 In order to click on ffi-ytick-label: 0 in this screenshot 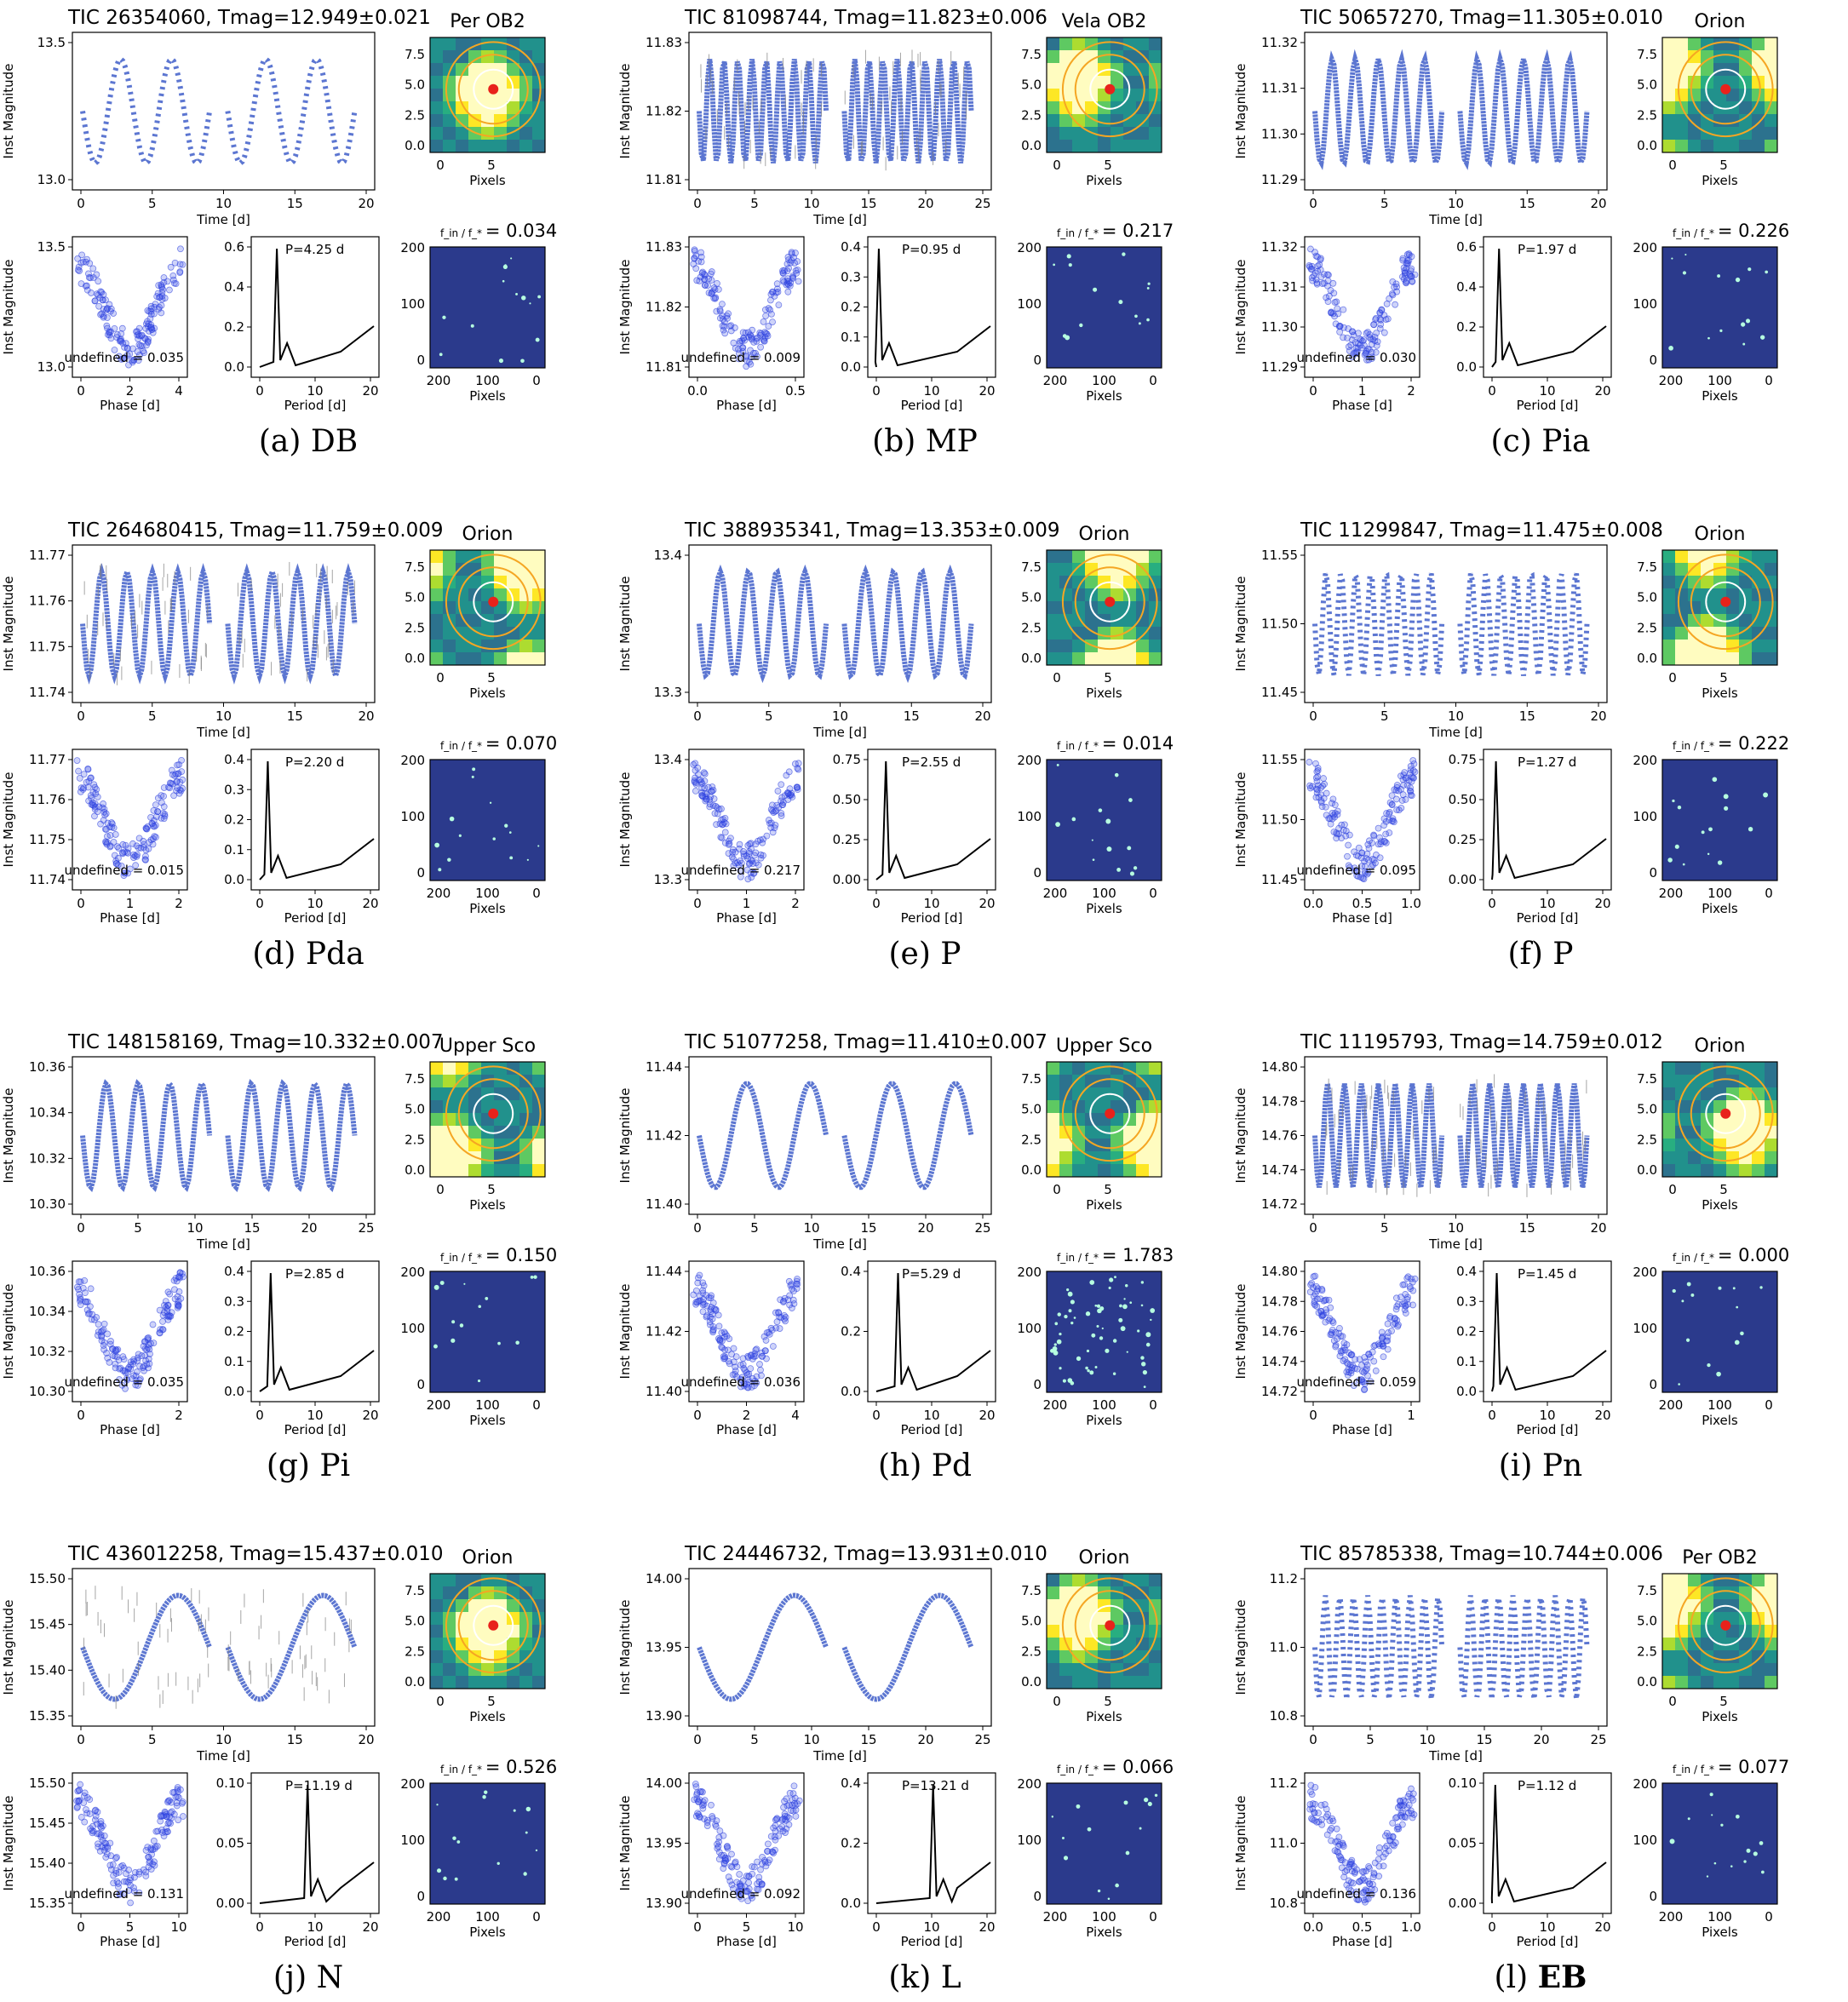, I will do `click(1037, 873)`.